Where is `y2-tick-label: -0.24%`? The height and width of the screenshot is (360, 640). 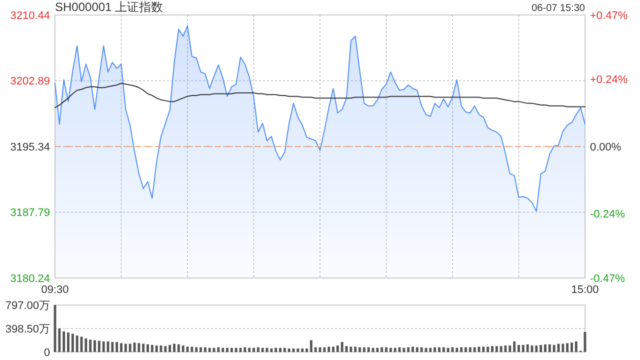 y2-tick-label: -0.24% is located at coordinates (608, 214).